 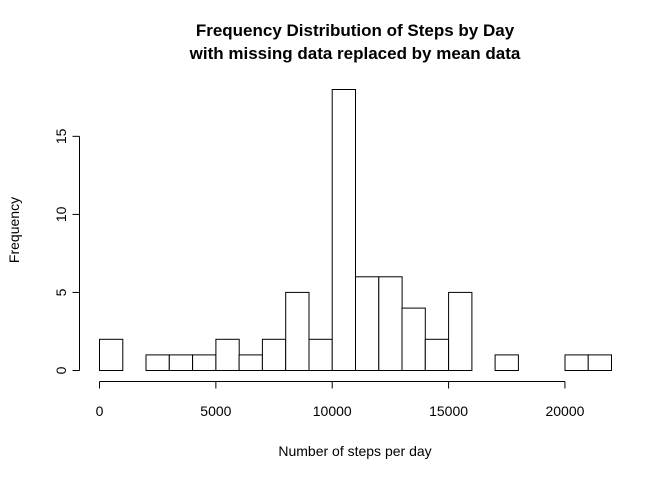 I want to click on y-tick-label: 10, so click(x=61, y=214).